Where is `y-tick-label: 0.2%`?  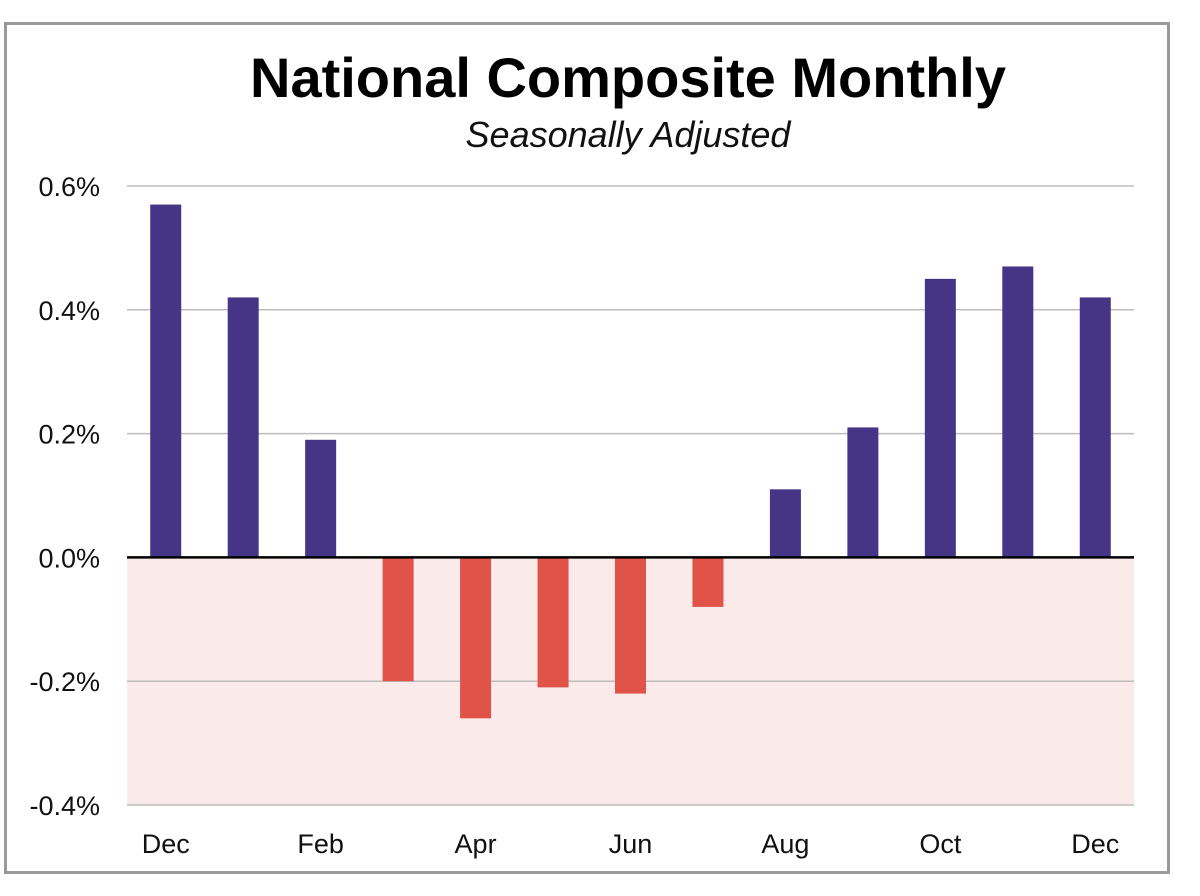
y-tick-label: 0.2% is located at coordinates (69, 435).